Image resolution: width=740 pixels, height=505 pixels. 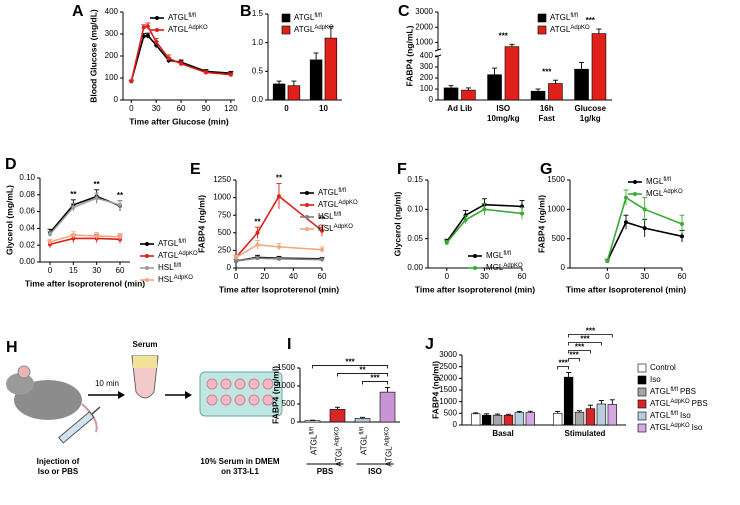 What do you see at coordinates (697, 427) in the screenshot?
I see `text-part: Iso` at bounding box center [697, 427].